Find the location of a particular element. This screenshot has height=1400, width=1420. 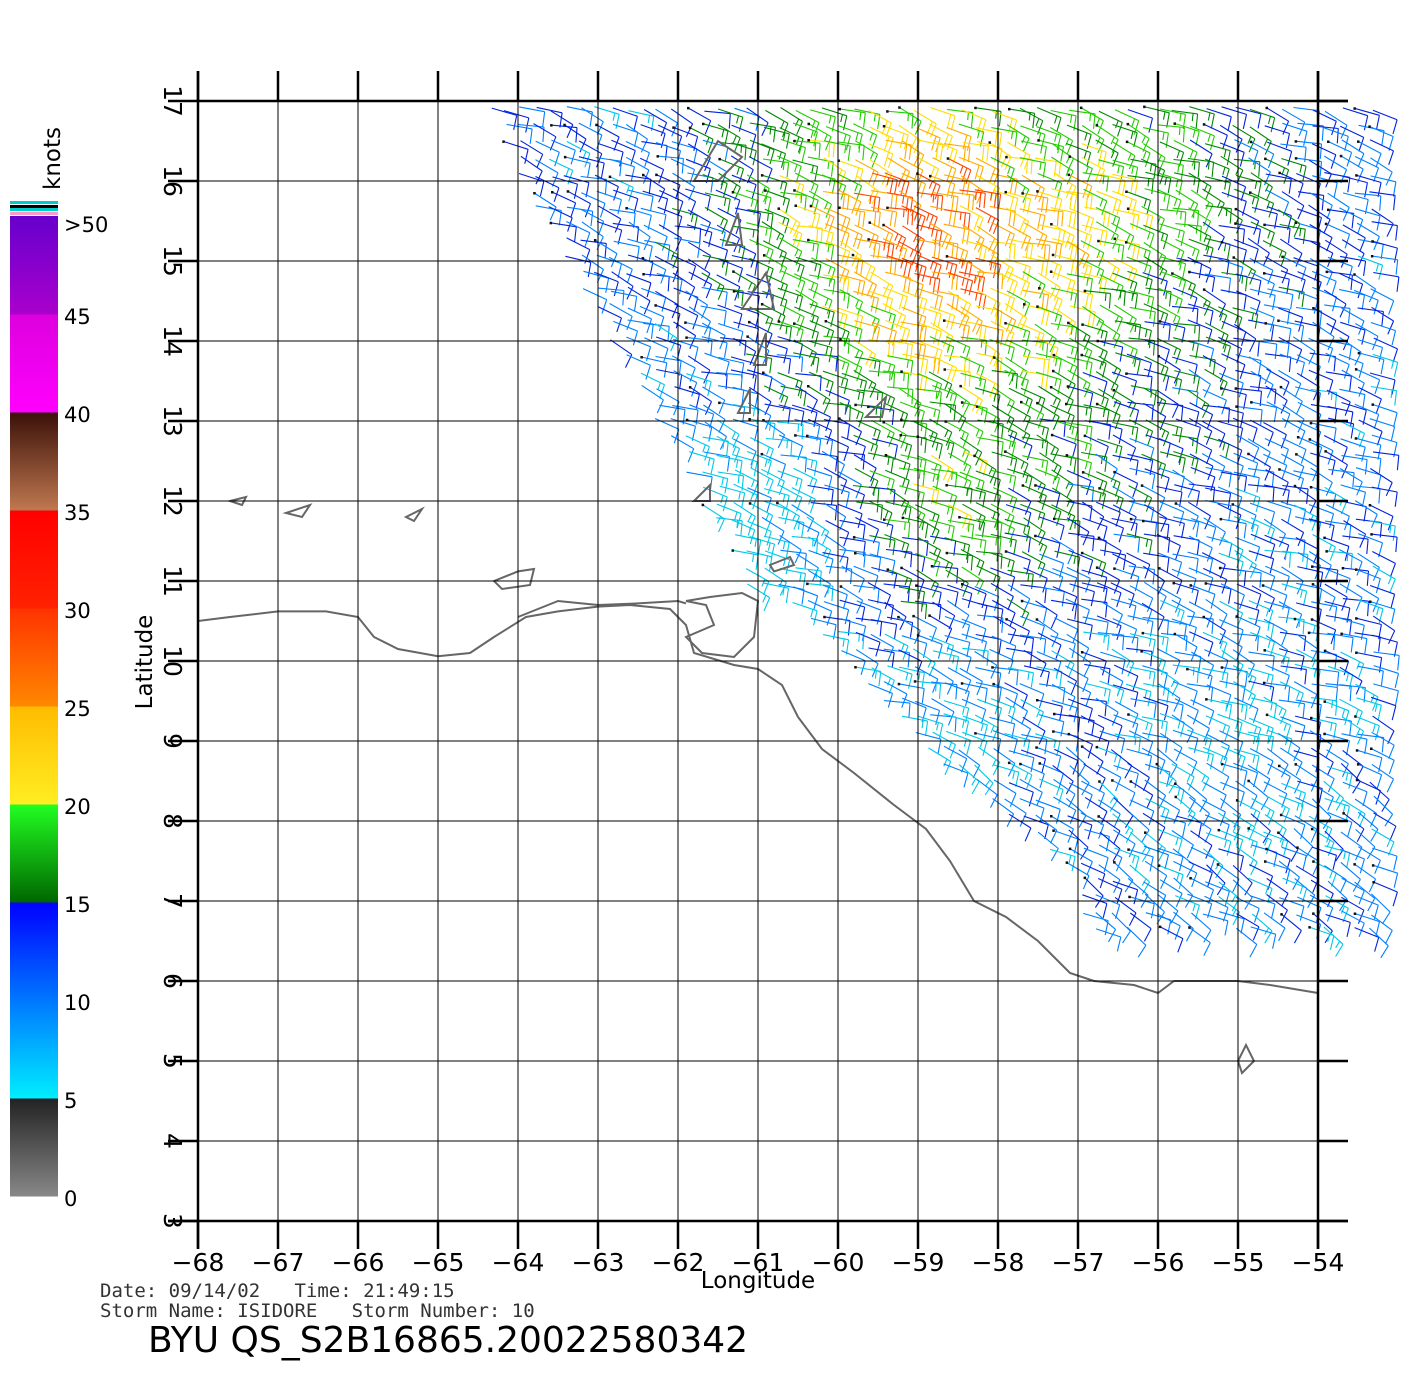

margarita-coastline is located at coordinates (514, 579).